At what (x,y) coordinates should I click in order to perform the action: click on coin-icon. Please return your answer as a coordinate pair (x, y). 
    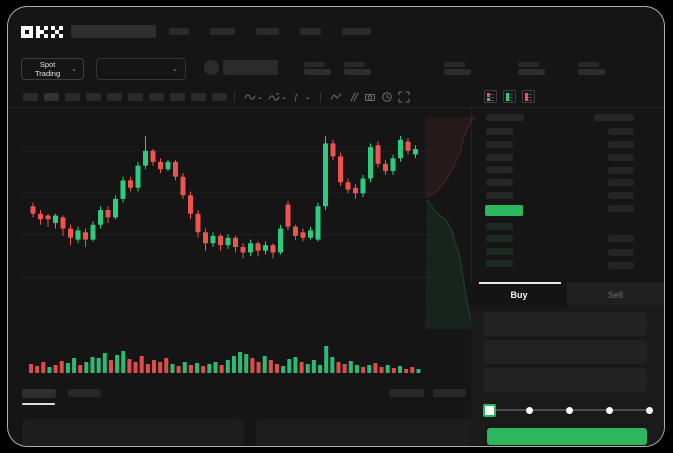
    Looking at the image, I should click on (211, 67).